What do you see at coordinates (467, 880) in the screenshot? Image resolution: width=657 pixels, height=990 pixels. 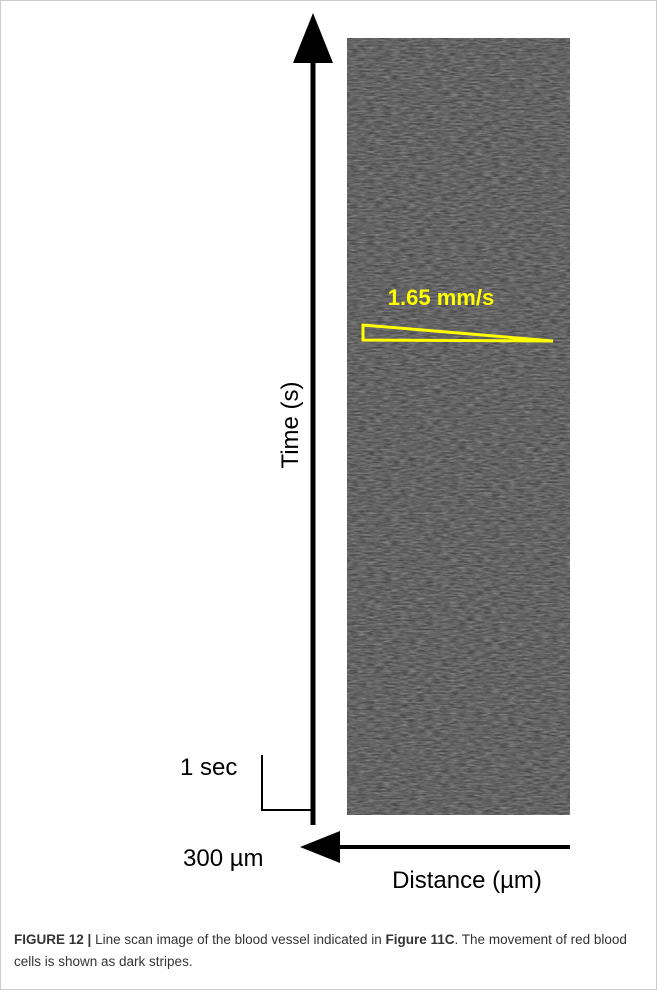 I see `distance-axis-label: Distance (µm)` at bounding box center [467, 880].